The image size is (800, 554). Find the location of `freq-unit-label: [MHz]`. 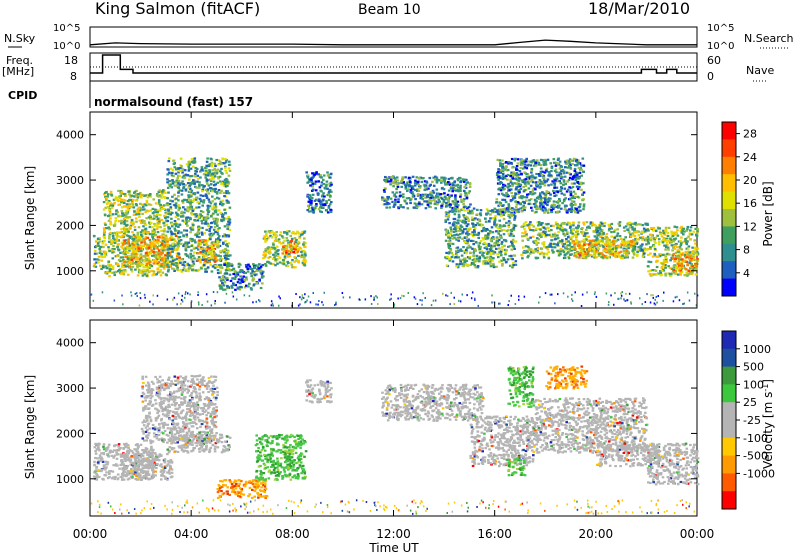

freq-unit-label: [MHz] is located at coordinates (18, 71).